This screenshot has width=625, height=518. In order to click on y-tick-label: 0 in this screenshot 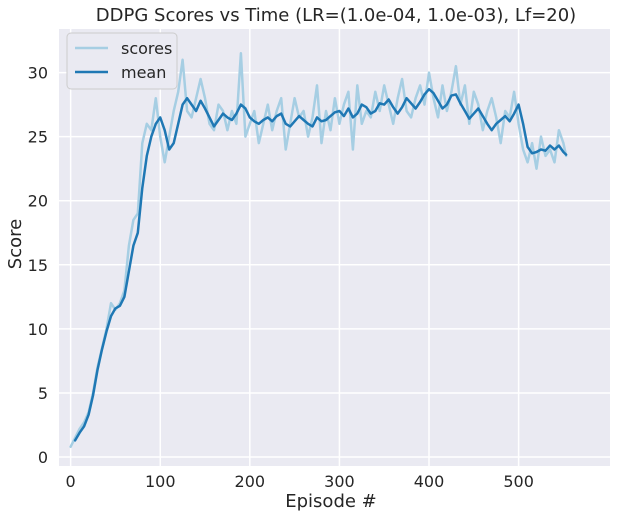, I will do `click(43, 457)`.